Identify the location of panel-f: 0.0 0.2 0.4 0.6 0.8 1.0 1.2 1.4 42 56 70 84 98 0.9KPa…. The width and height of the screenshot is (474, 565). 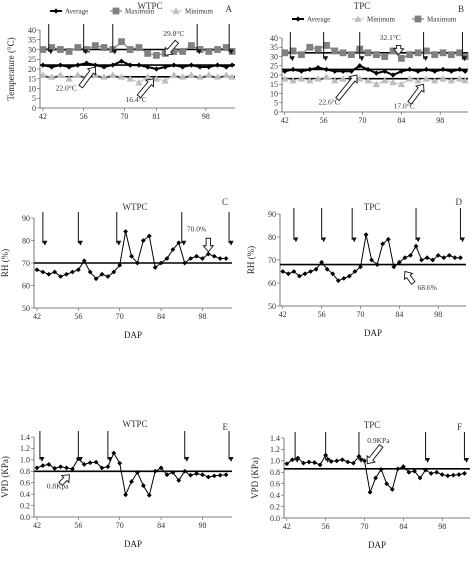
(360, 485).